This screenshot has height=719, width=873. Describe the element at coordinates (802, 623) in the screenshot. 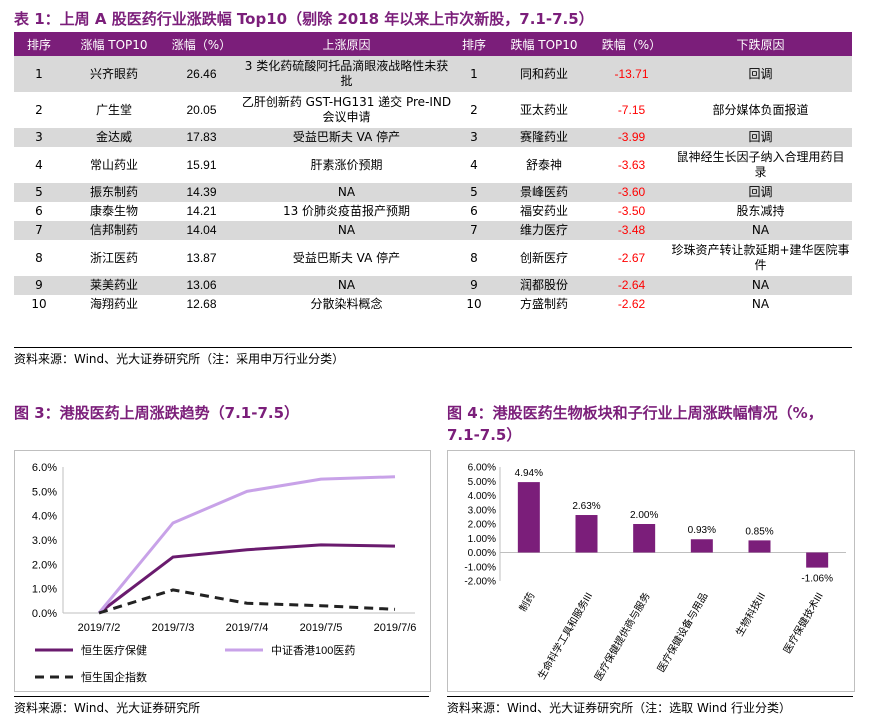

I see `category-label: 医疗保健技术III` at that location.